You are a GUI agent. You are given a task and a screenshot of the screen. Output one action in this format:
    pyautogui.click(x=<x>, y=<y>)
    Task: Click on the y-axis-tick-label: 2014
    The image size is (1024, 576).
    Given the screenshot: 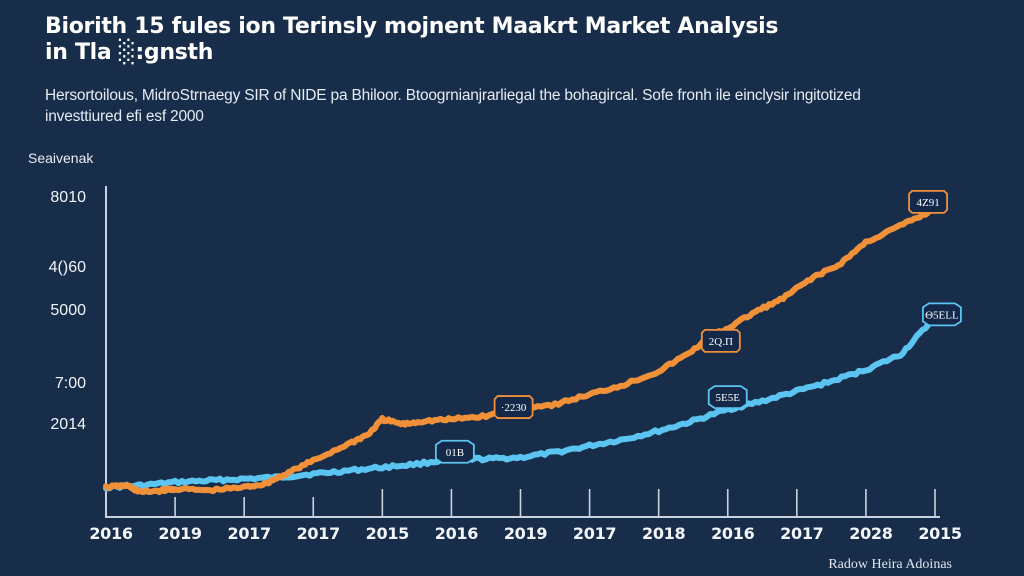 What is the action you would take?
    pyautogui.click(x=68, y=424)
    